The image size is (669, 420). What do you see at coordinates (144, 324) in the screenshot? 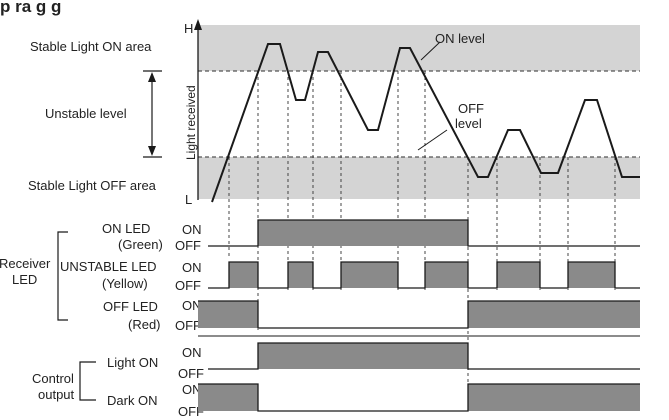
I see `off-led-color: (Red)` at bounding box center [144, 324].